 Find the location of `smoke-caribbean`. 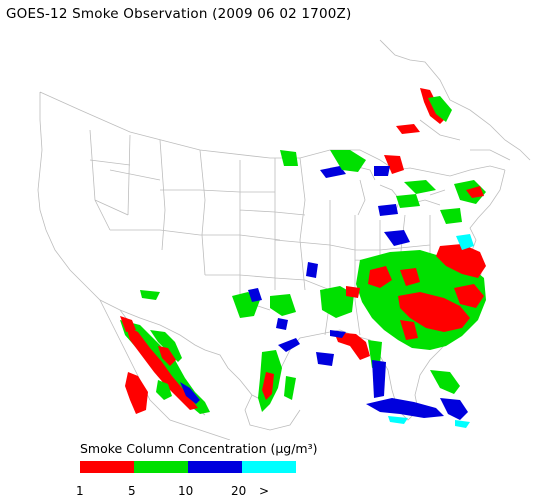

smoke-caribbean is located at coordinates (418, 399).